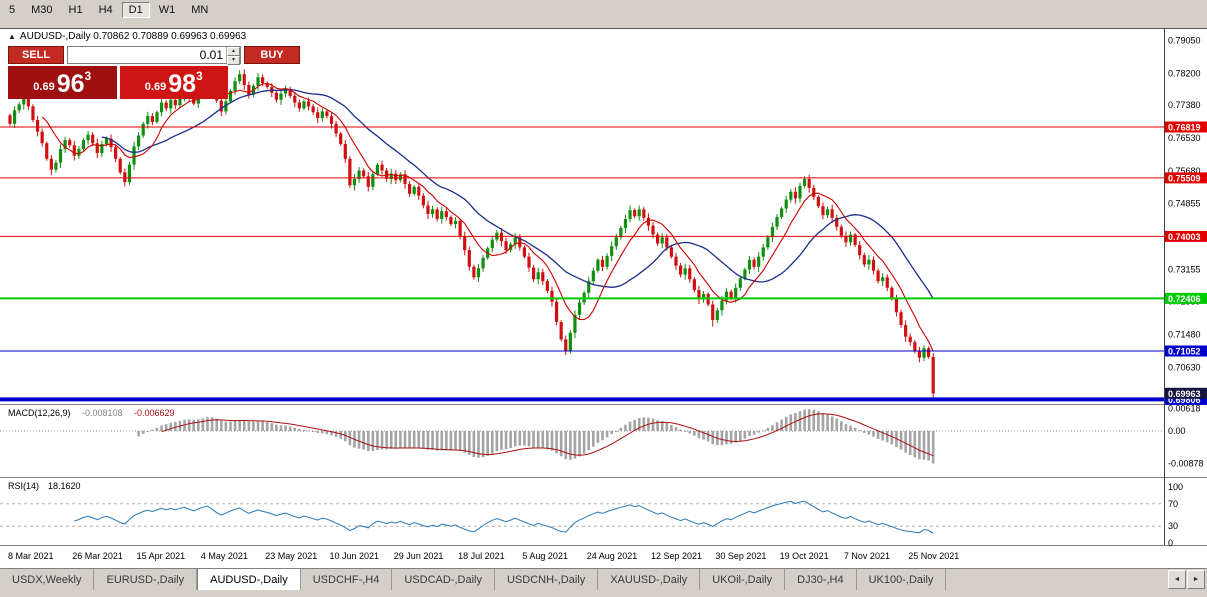 The height and width of the screenshot is (597, 1207). What do you see at coordinates (1184, 237) in the screenshot?
I see `svg-text: 0.74003` at bounding box center [1184, 237].